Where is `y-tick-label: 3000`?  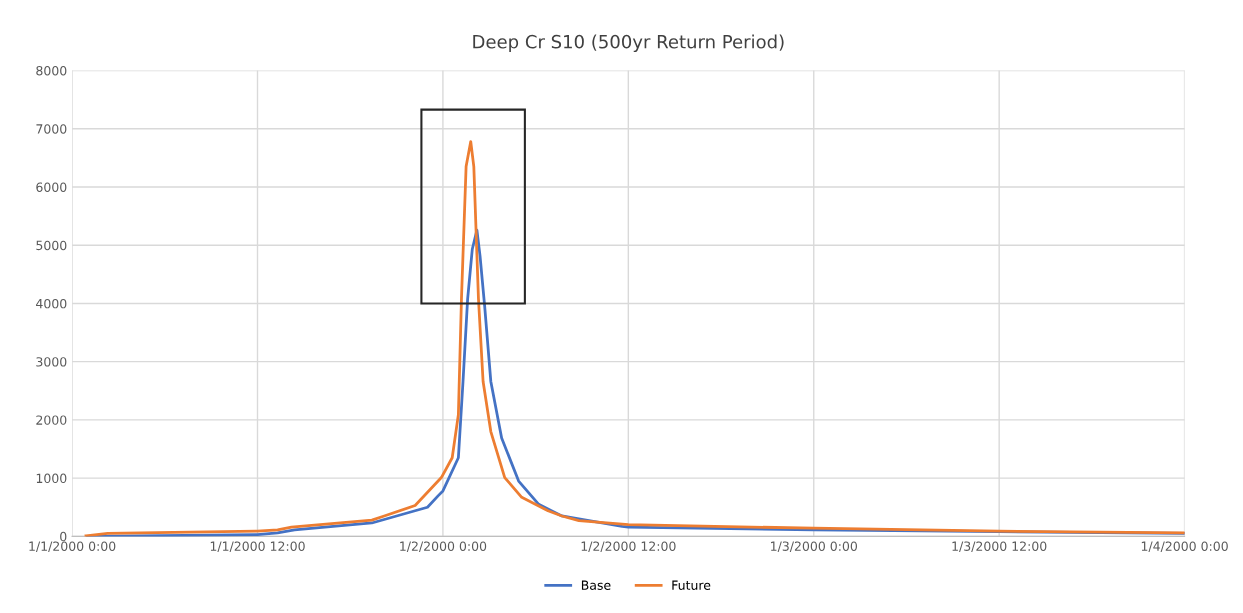 y-tick-label: 3000 is located at coordinates (51, 362).